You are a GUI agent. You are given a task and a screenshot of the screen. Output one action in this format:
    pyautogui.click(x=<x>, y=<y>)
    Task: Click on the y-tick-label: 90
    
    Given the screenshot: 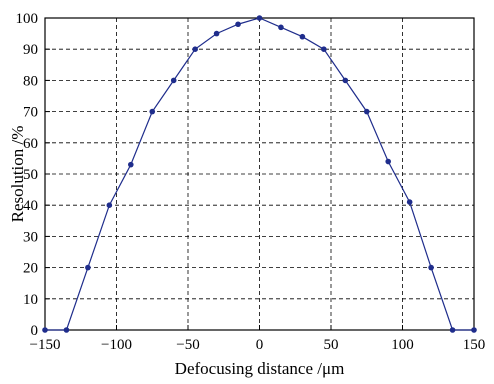 What is the action you would take?
    pyautogui.click(x=30, y=50)
    